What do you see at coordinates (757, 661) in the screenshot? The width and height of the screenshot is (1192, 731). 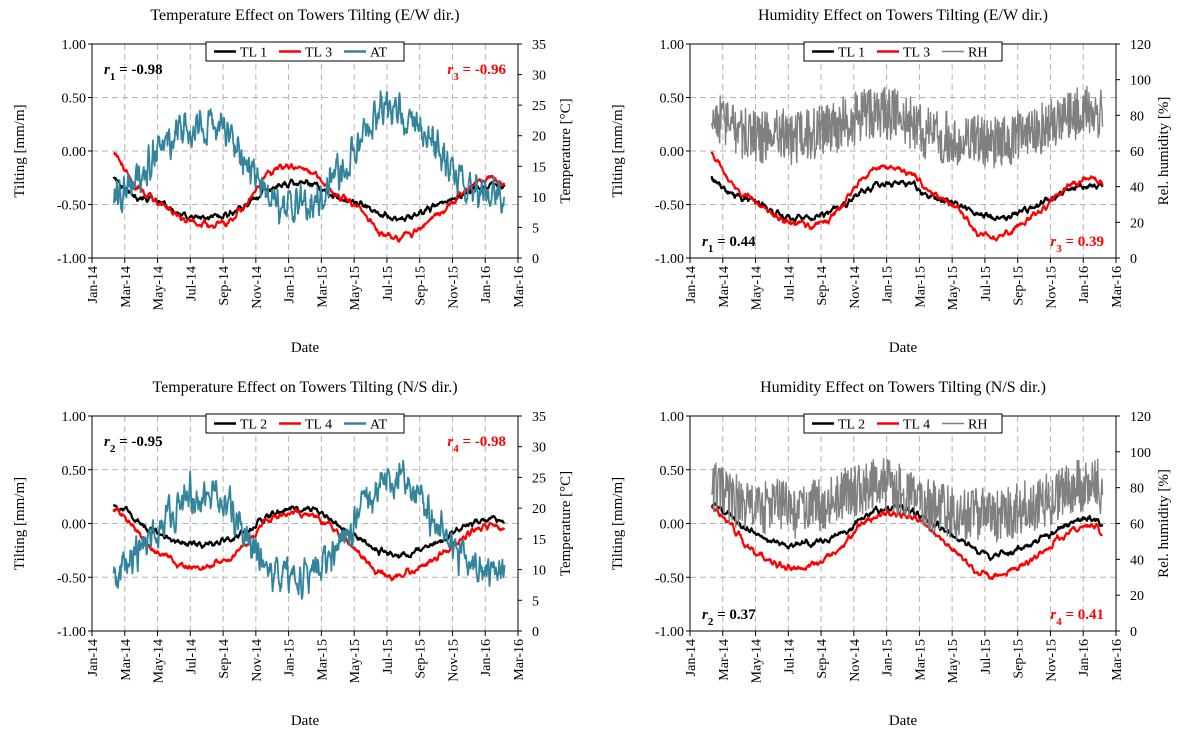 I see `x-tick-label: May-14` at bounding box center [757, 661].